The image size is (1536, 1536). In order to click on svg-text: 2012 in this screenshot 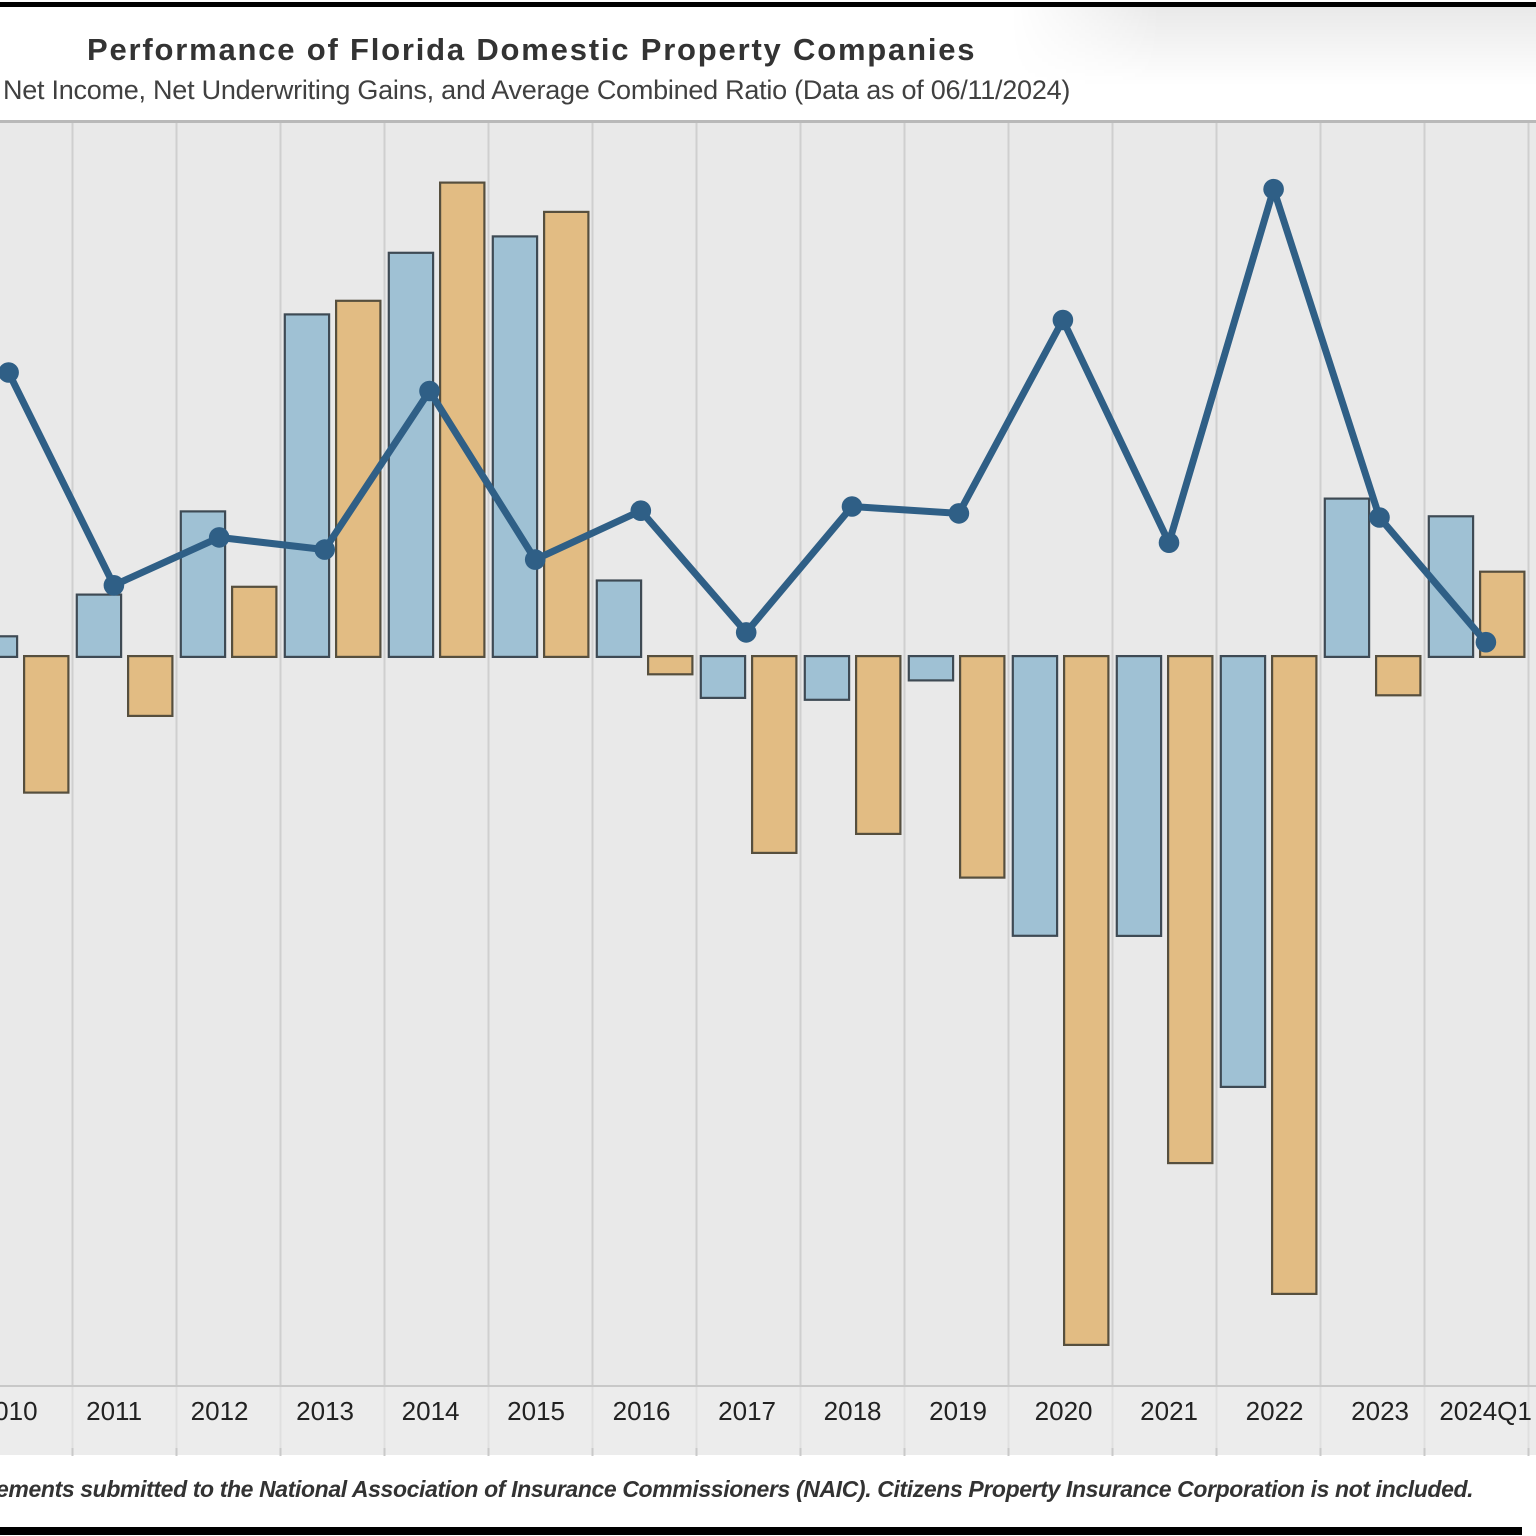, I will do `click(220, 1411)`.